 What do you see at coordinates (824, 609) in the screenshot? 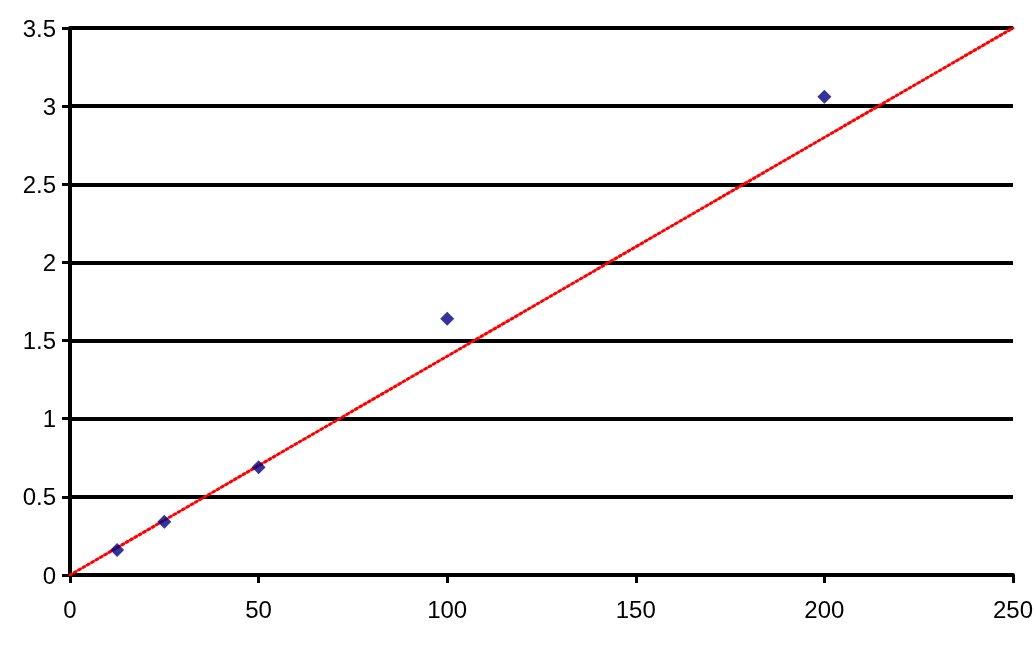
I see `x-tick-label: 200` at bounding box center [824, 609].